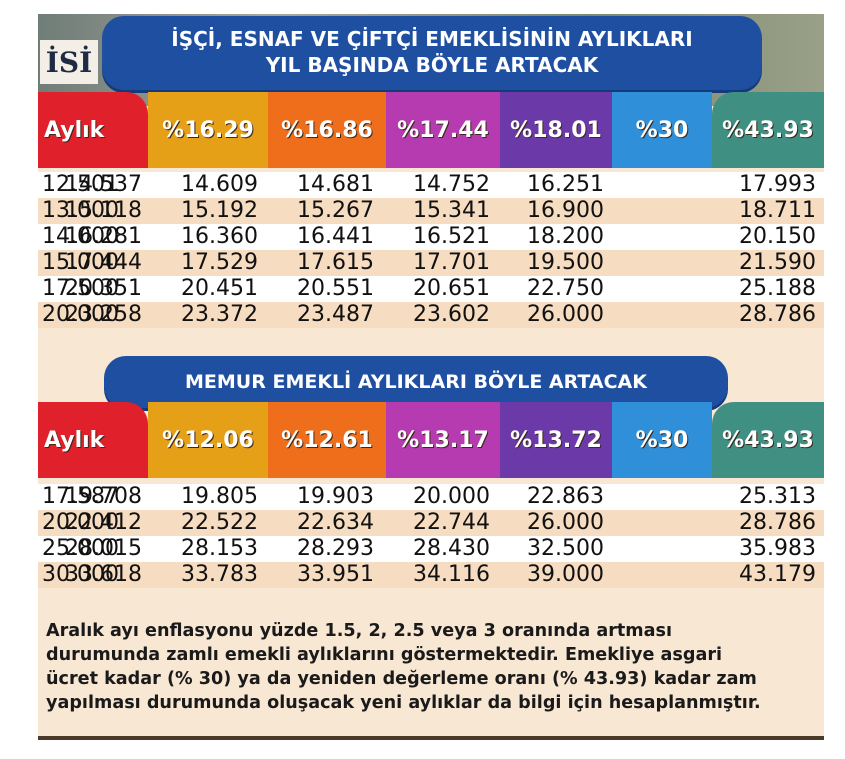  What do you see at coordinates (103, 548) in the screenshot?
I see `table-cell: 28.015` at bounding box center [103, 548].